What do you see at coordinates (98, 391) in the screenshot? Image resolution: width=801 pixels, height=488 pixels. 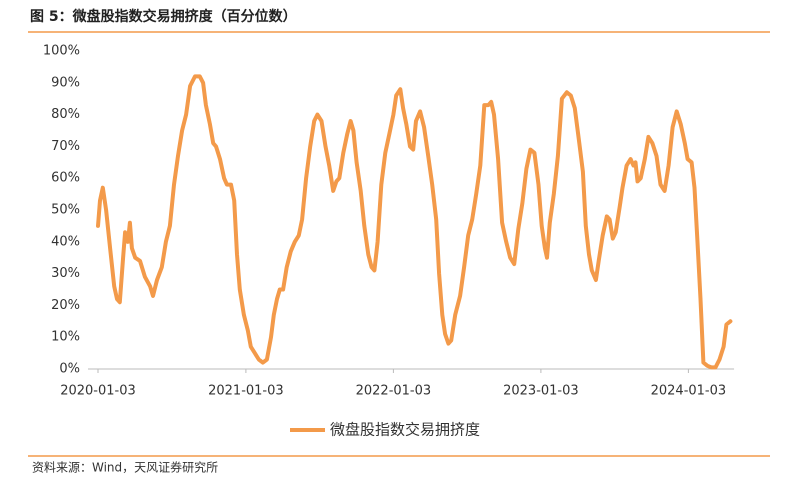 I see `x-tick-label: 2020-01-03` at bounding box center [98, 391].